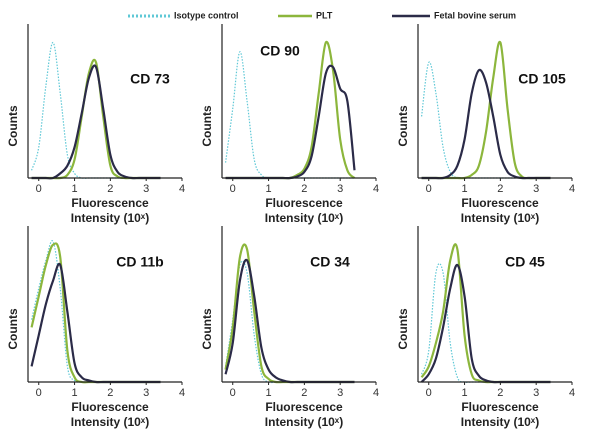 The image size is (600, 441). What do you see at coordinates (139, 262) in the screenshot?
I see `panel-title: CD 11b` at bounding box center [139, 262].